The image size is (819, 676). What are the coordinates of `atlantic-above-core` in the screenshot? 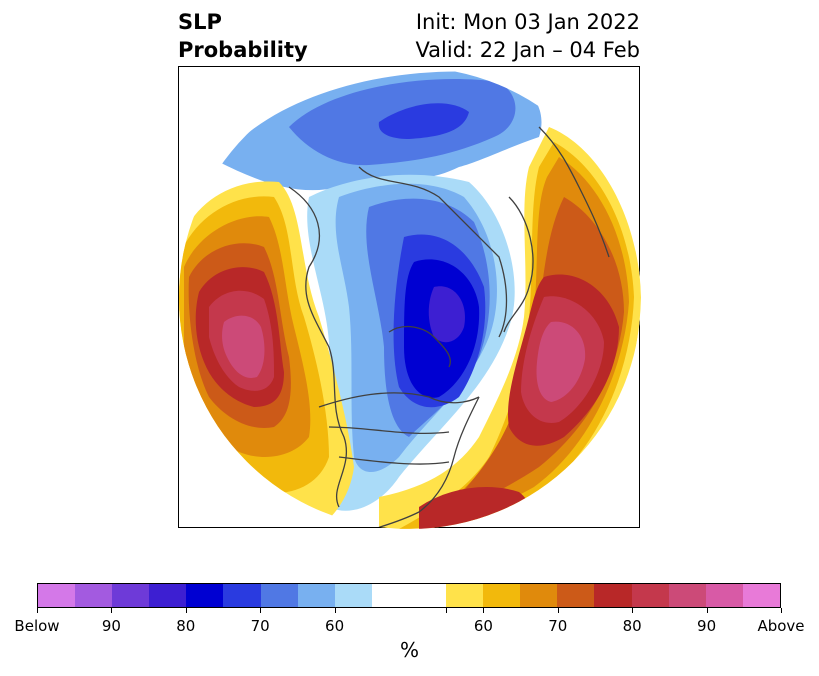 It's located at (561, 361).